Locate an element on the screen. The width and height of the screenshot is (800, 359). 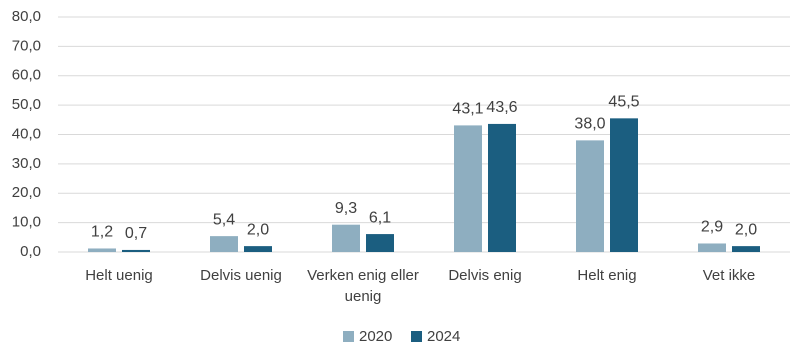
x-tick-label: Helt uenig is located at coordinates (119, 275).